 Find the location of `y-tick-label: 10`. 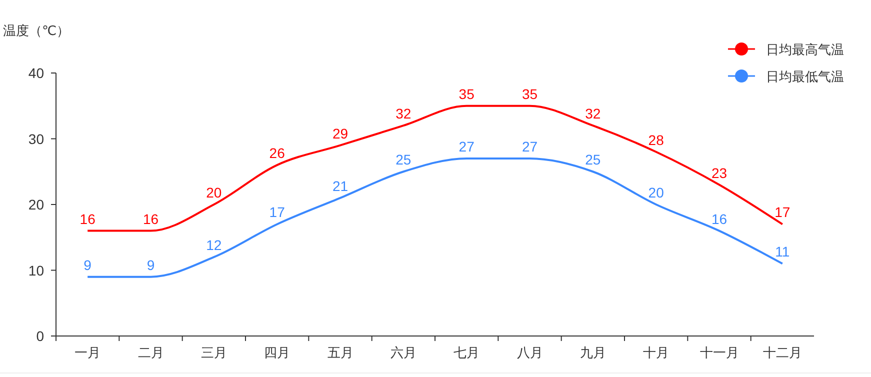

y-tick-label: 10 is located at coordinates (36, 270).